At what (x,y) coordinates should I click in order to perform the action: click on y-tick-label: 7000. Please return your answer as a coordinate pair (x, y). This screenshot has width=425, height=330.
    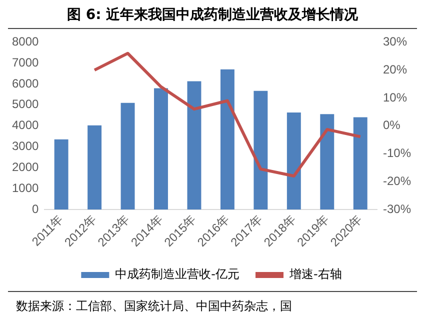
    Looking at the image, I should click on (26, 62).